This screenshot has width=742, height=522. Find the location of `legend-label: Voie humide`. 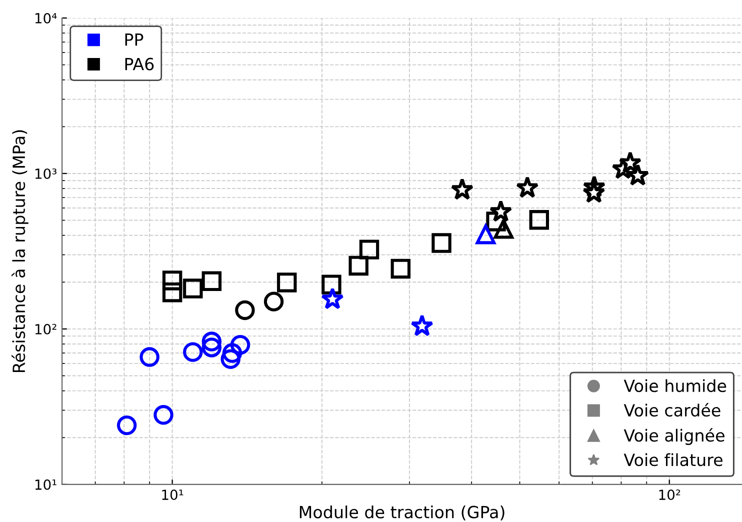

legend-label: Voie humide is located at coordinates (675, 385).